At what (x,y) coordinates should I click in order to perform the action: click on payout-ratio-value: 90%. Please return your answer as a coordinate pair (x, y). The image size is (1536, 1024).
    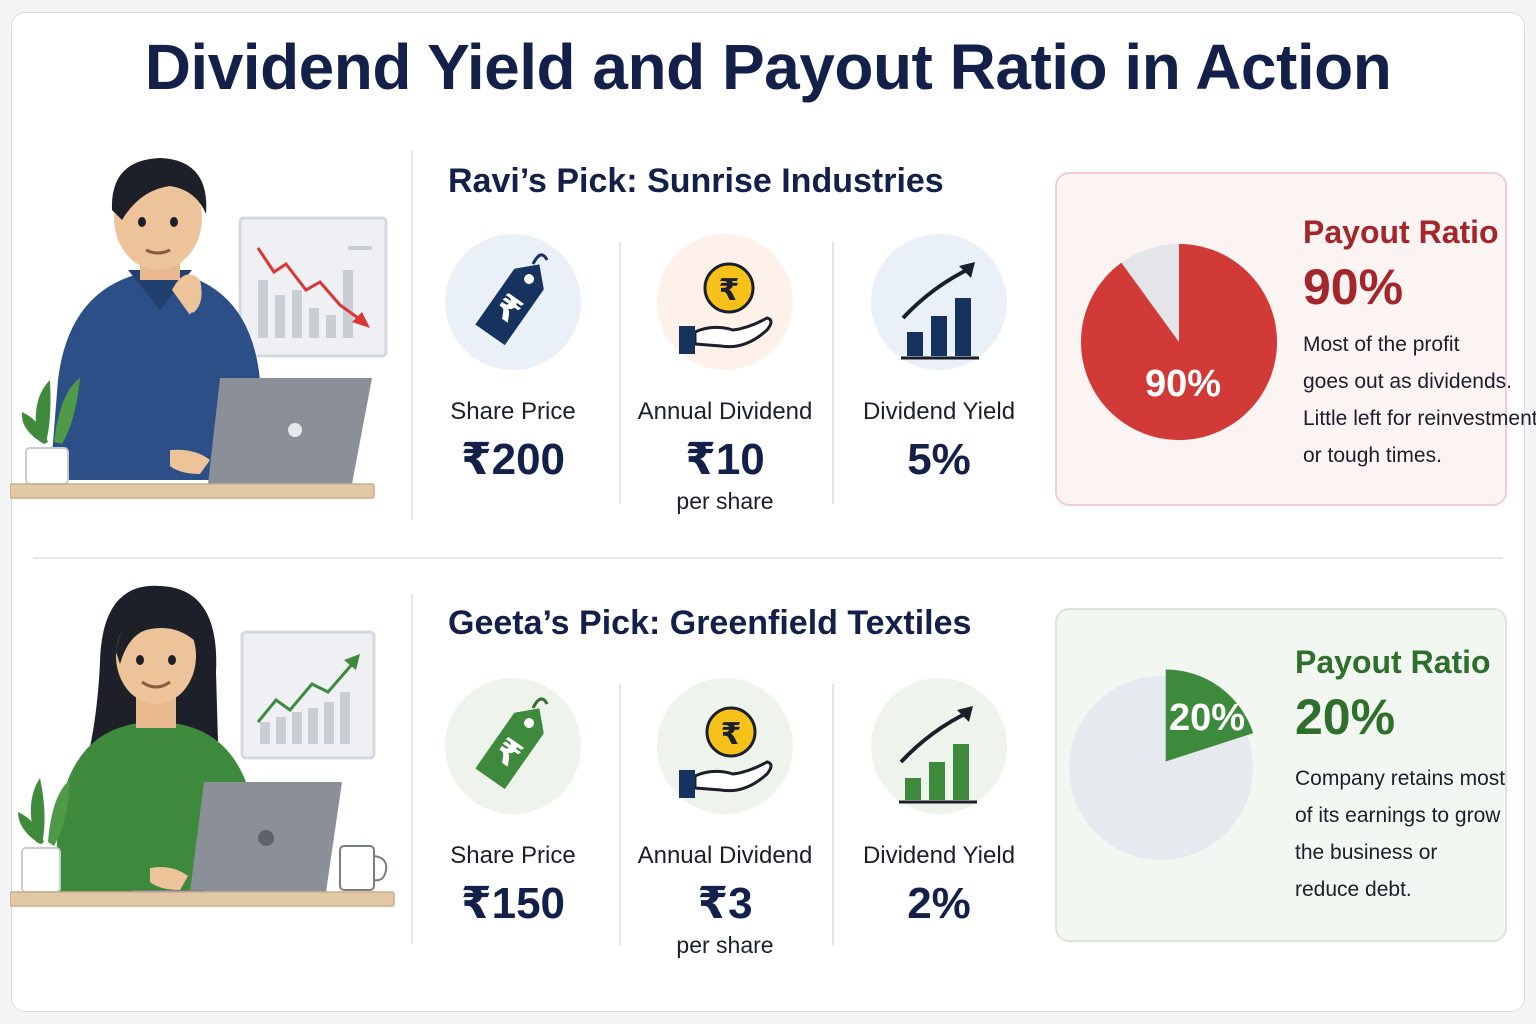
    Looking at the image, I should click on (1353, 287).